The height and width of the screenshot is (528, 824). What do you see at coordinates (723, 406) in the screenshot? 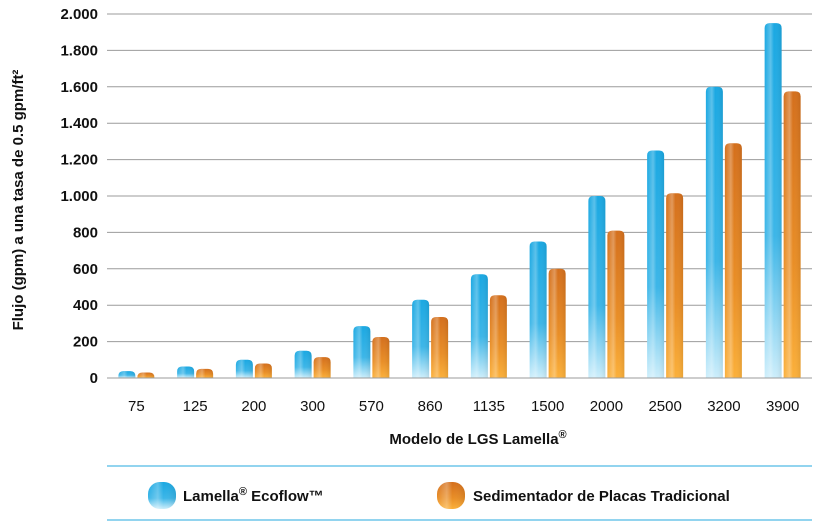
I see `x-tick-label: 3200` at bounding box center [723, 406].